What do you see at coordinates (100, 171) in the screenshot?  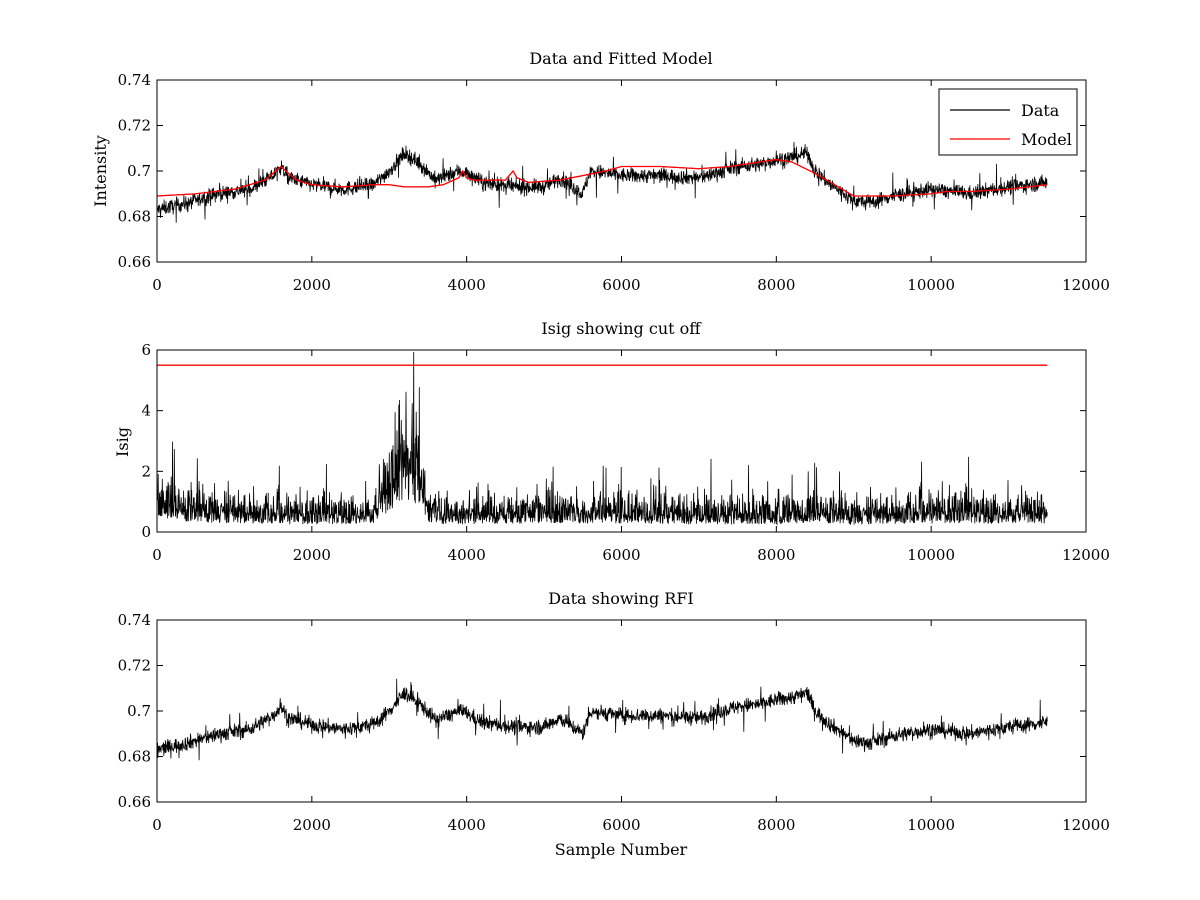 I see `y-axis-label: Intensity` at bounding box center [100, 171].